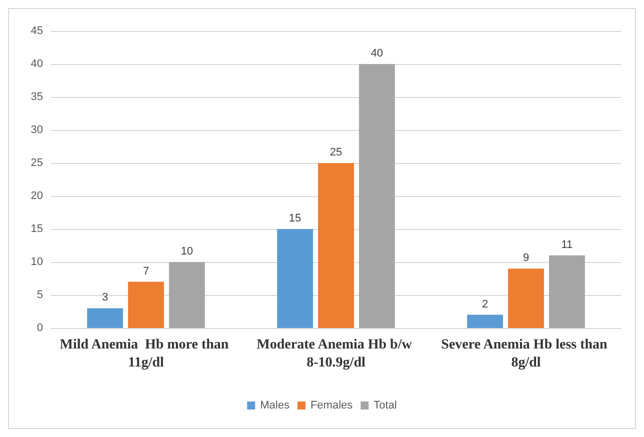 This screenshot has width=644, height=437. I want to click on y-tick-label: 10, so click(36, 262).